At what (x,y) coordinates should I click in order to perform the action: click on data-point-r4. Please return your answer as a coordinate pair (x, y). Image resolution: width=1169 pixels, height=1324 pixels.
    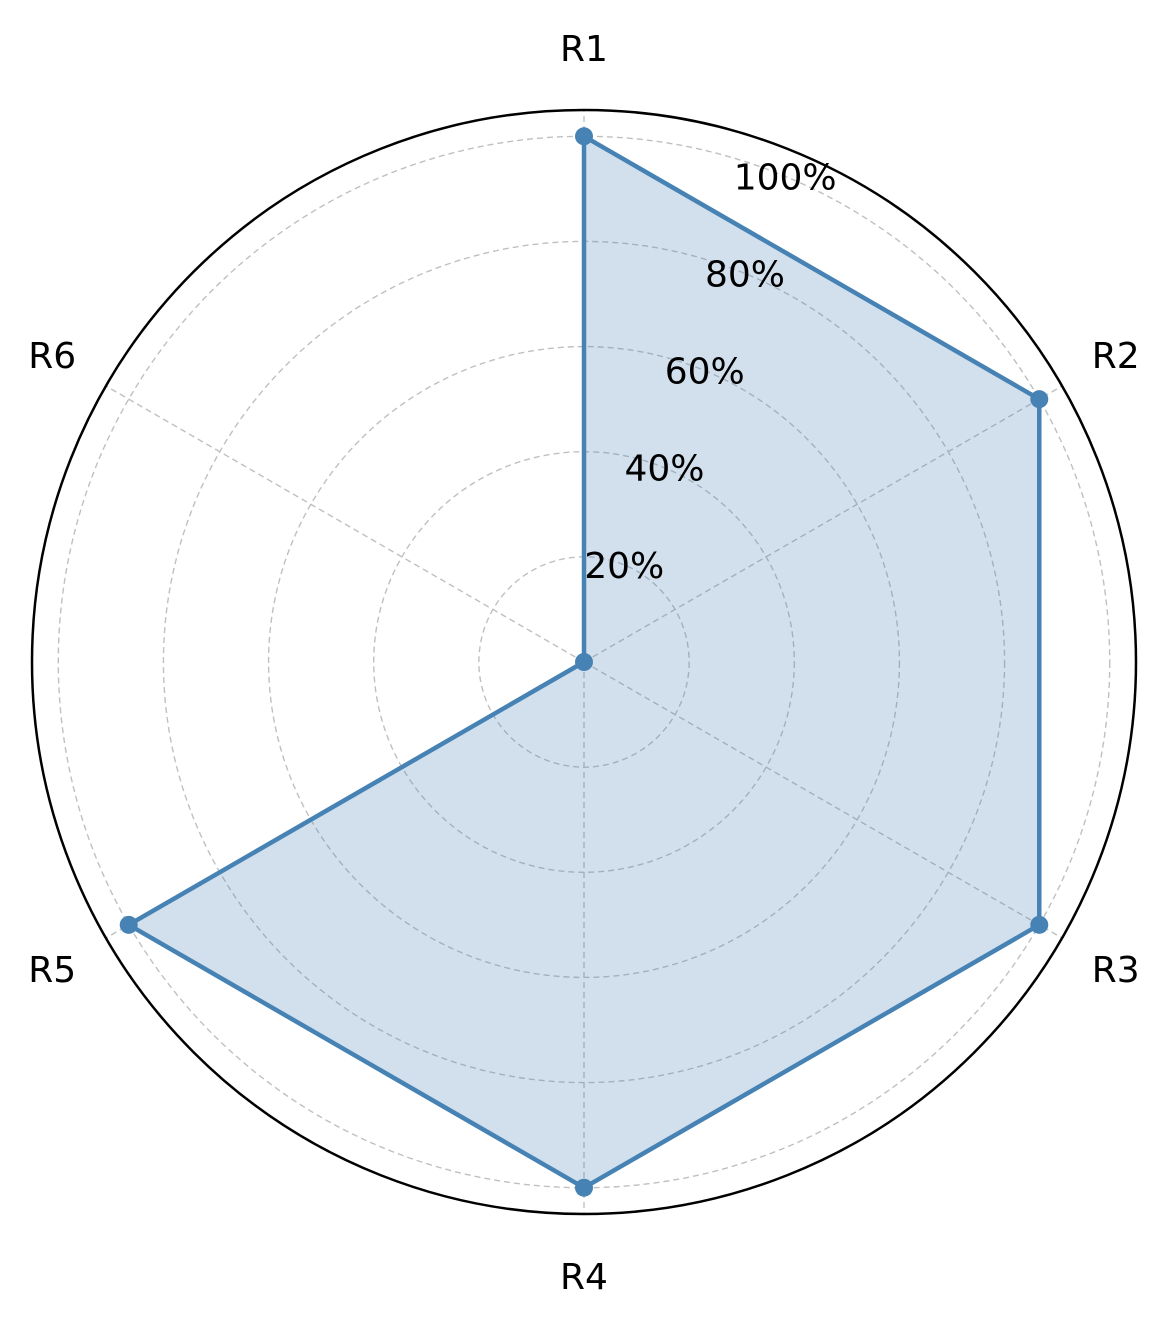
    Looking at the image, I should click on (584, 1187).